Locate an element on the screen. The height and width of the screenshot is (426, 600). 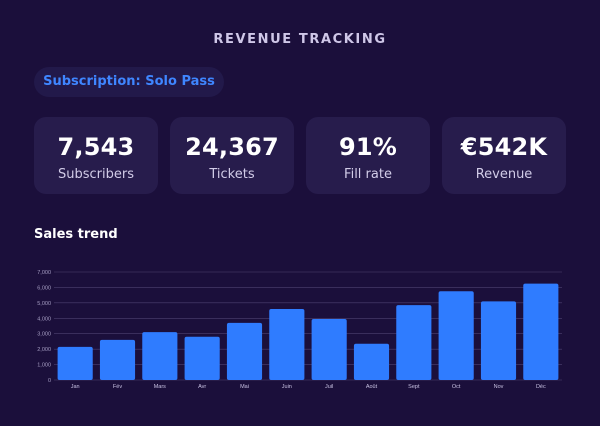
stat-card-revenue: €542K Revenue is located at coordinates (504, 155).